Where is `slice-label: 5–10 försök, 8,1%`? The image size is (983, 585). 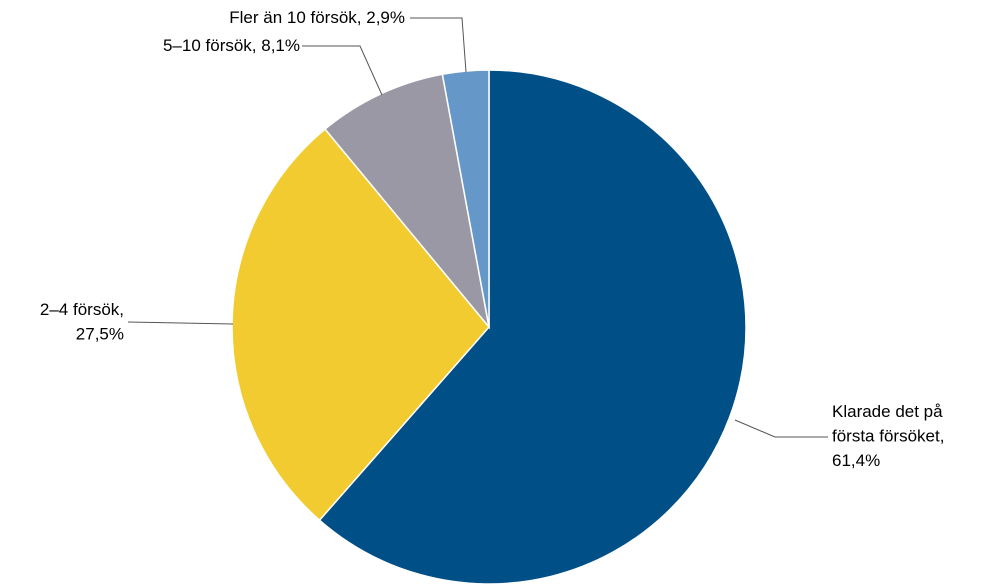
slice-label: 5–10 försök, 8,1% is located at coordinates (231, 45).